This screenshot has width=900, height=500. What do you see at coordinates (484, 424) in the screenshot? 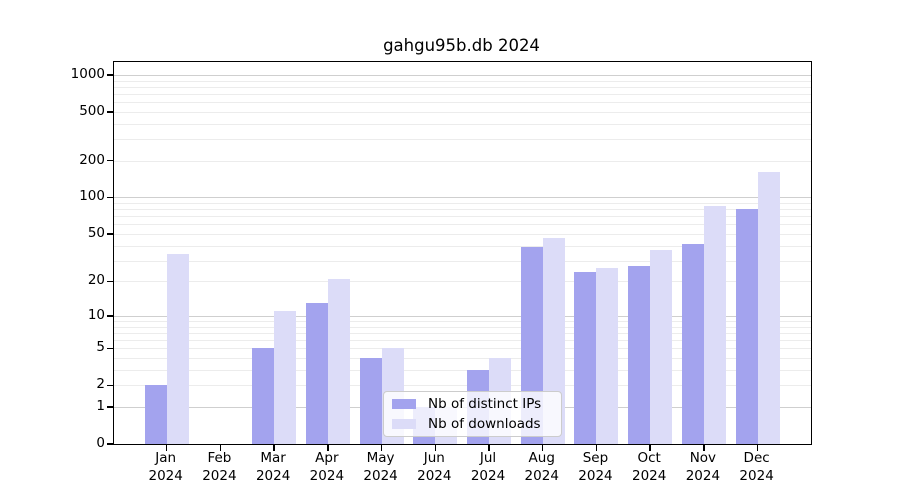
I see `legend-label-downloads: Nb of downloads` at bounding box center [484, 424].